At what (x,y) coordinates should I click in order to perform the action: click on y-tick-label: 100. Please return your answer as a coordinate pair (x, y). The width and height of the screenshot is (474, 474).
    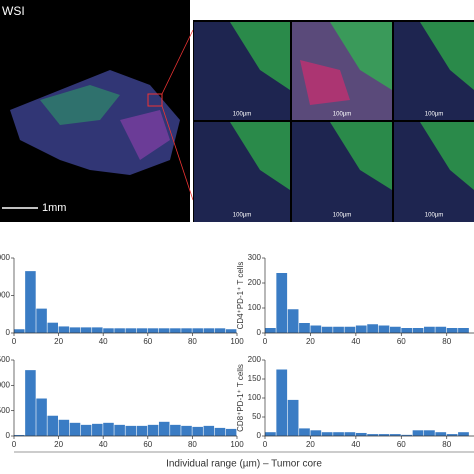
    Looking at the image, I should click on (255, 307).